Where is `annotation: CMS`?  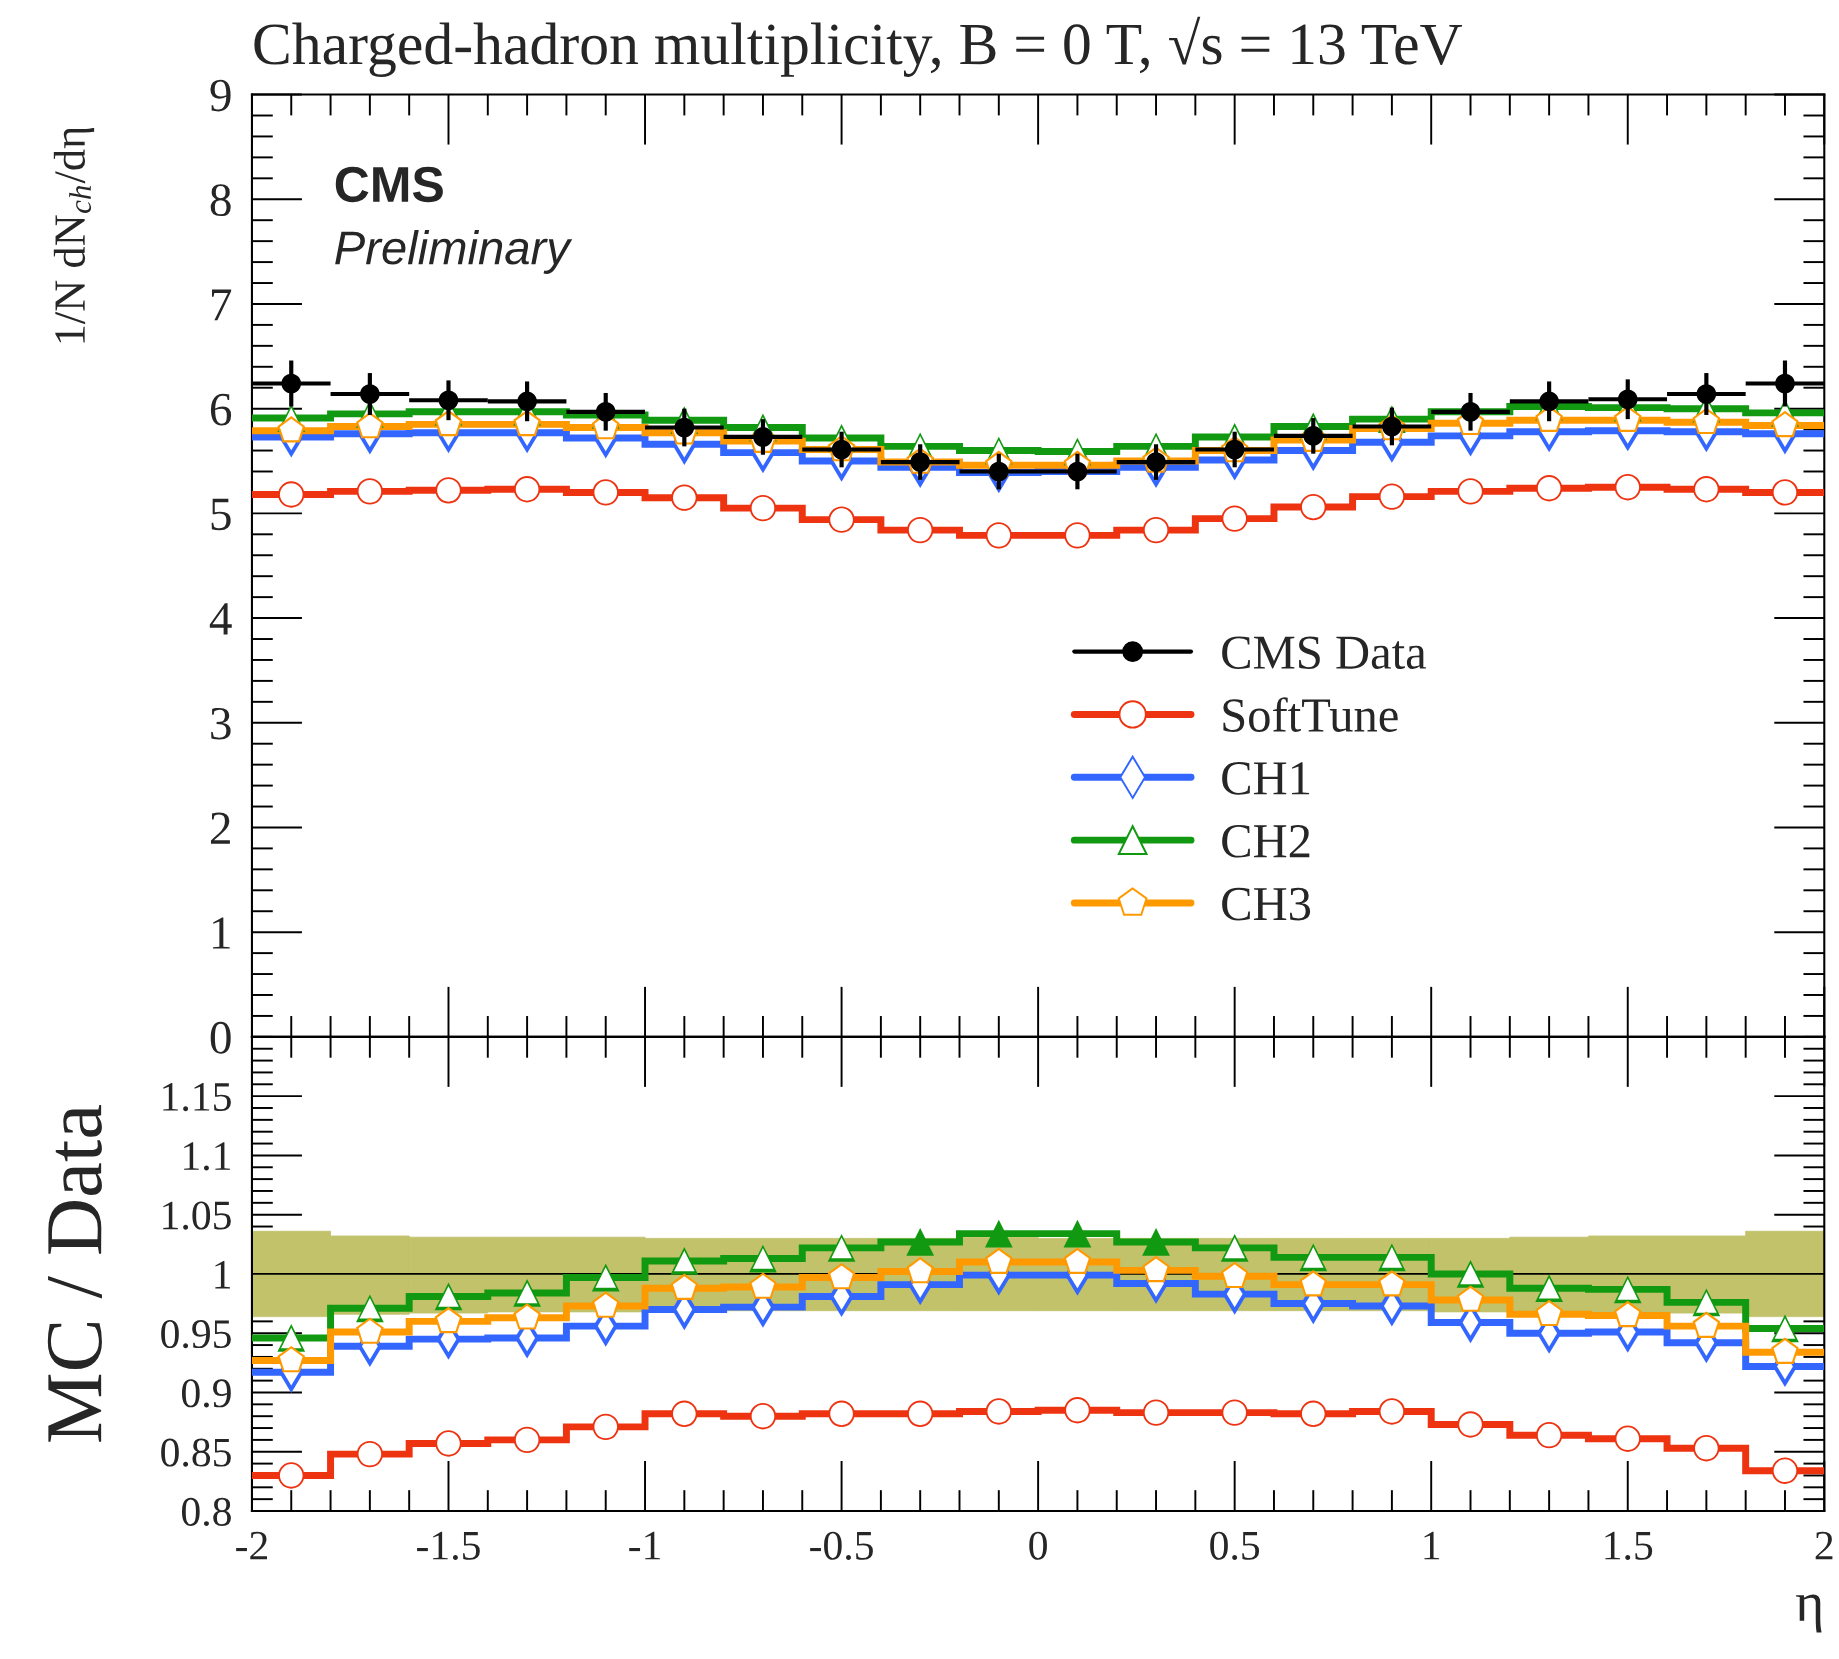
annotation: CMS is located at coordinates (389, 184).